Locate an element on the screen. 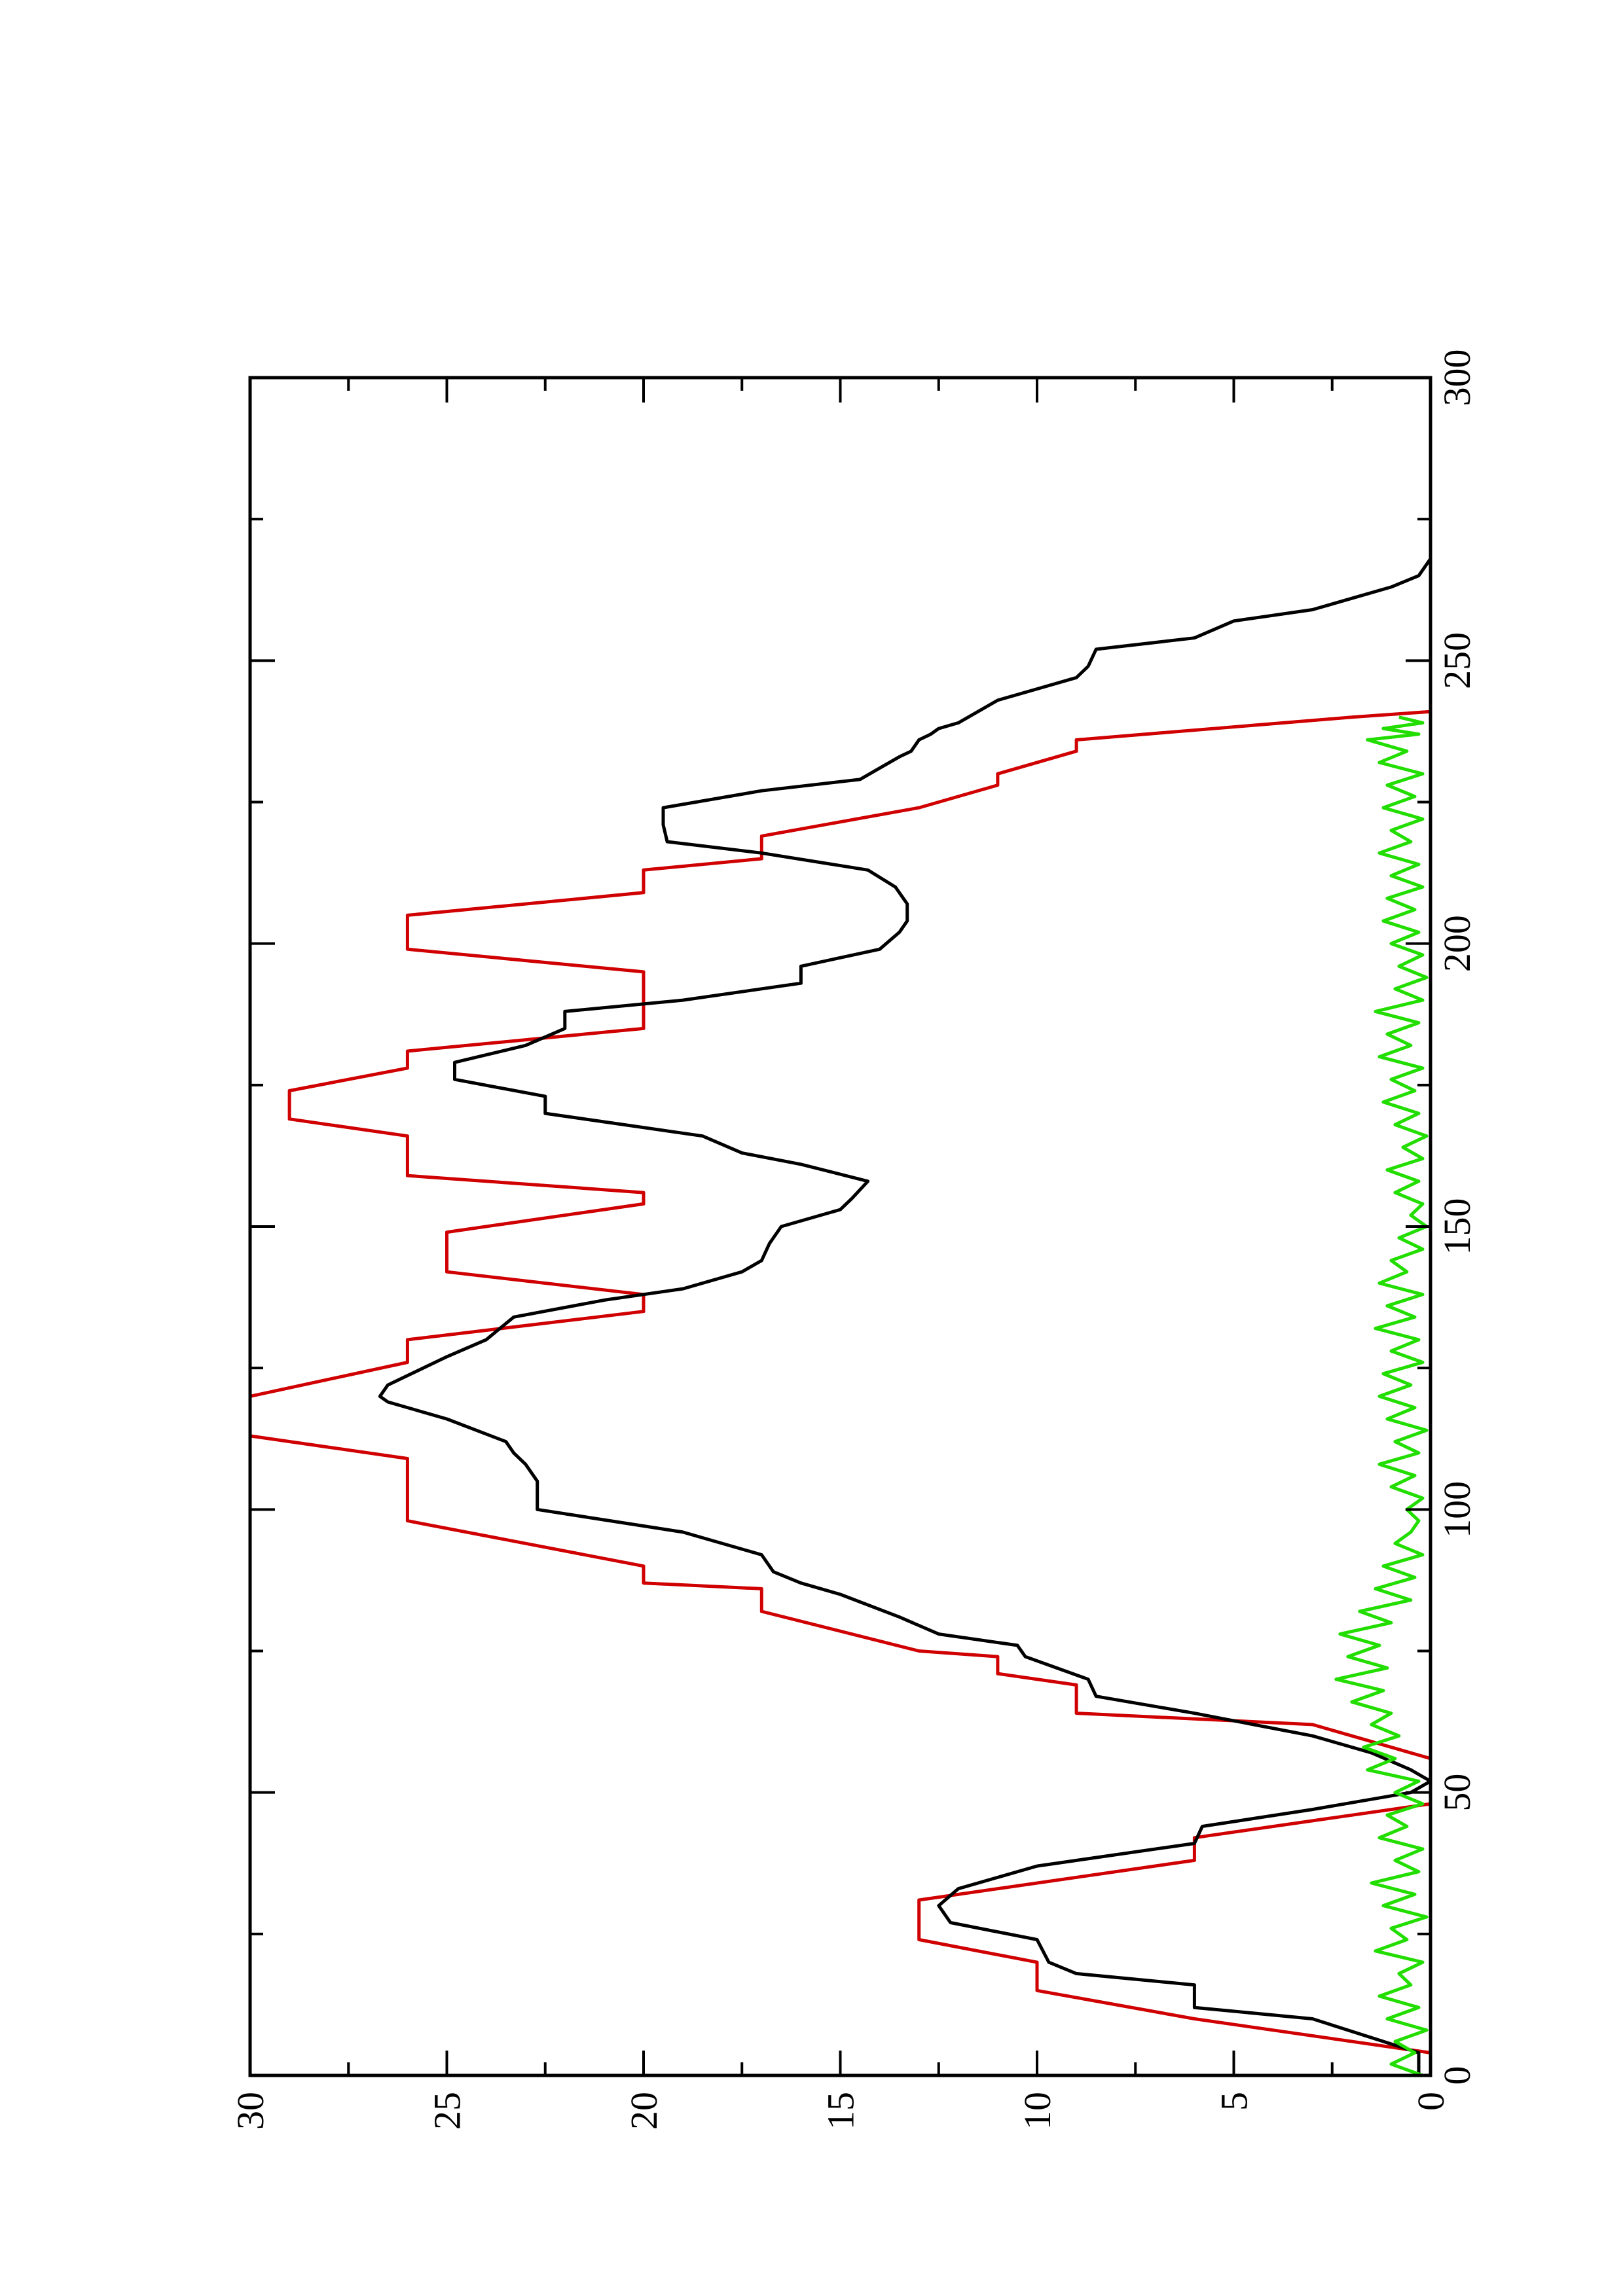  x-tick-label: 150 is located at coordinates (1457, 1226).